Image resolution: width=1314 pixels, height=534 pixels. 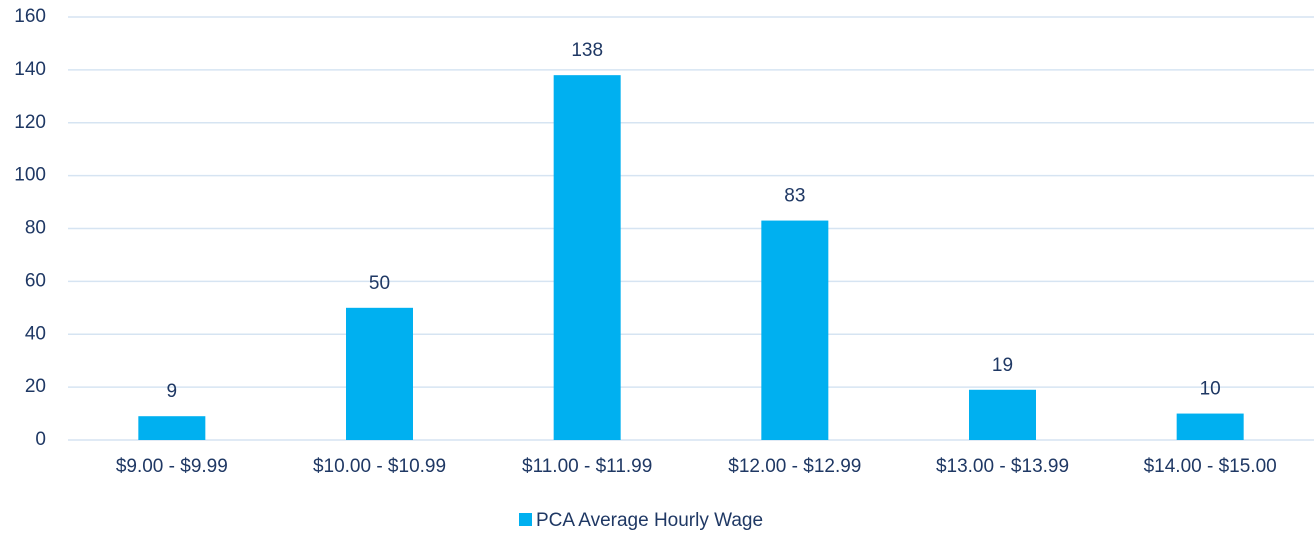 What do you see at coordinates (35, 386) in the screenshot?
I see `y-tick-label: 20` at bounding box center [35, 386].